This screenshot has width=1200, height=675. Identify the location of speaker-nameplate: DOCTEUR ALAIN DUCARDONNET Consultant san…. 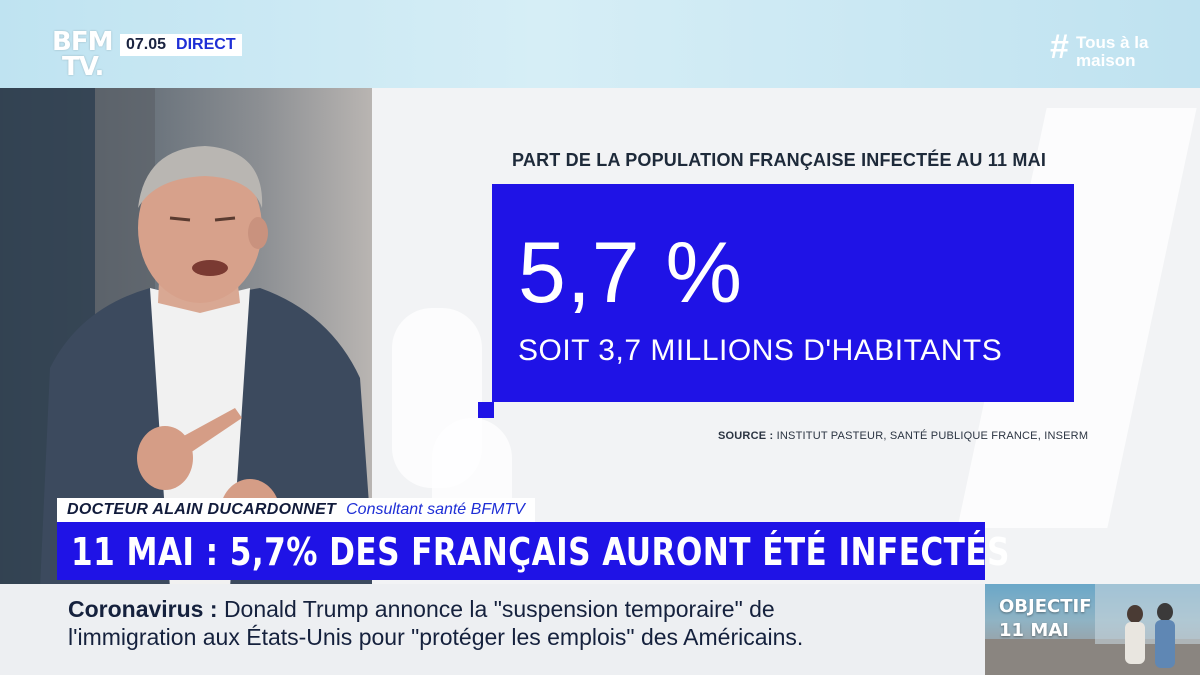
(296, 510).